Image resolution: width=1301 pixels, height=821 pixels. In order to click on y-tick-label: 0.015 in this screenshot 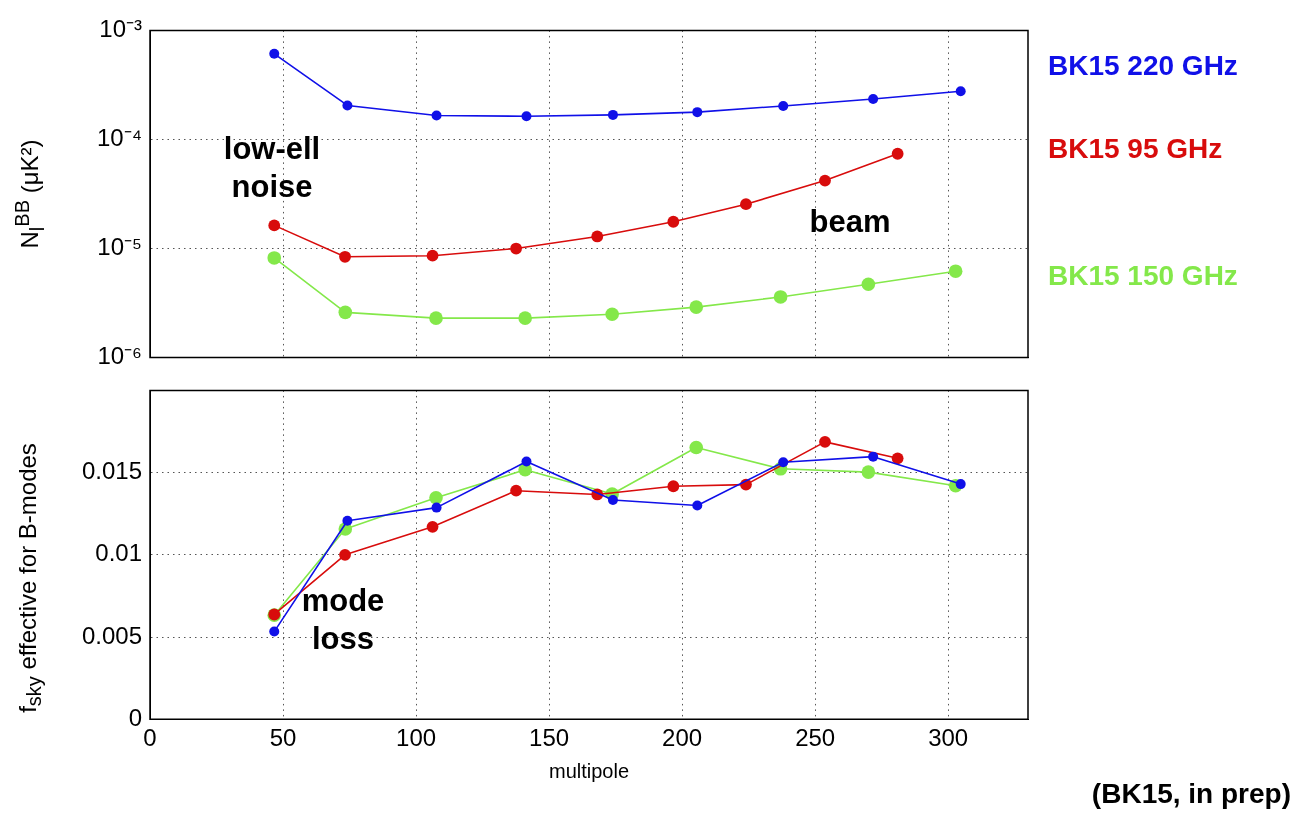, I will do `click(111, 471)`.